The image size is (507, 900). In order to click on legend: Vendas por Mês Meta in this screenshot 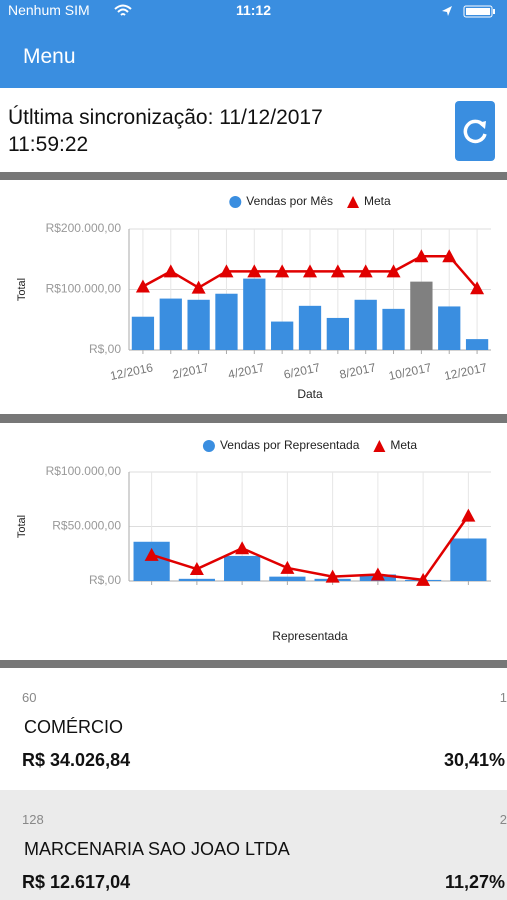, I will do `click(310, 201)`.